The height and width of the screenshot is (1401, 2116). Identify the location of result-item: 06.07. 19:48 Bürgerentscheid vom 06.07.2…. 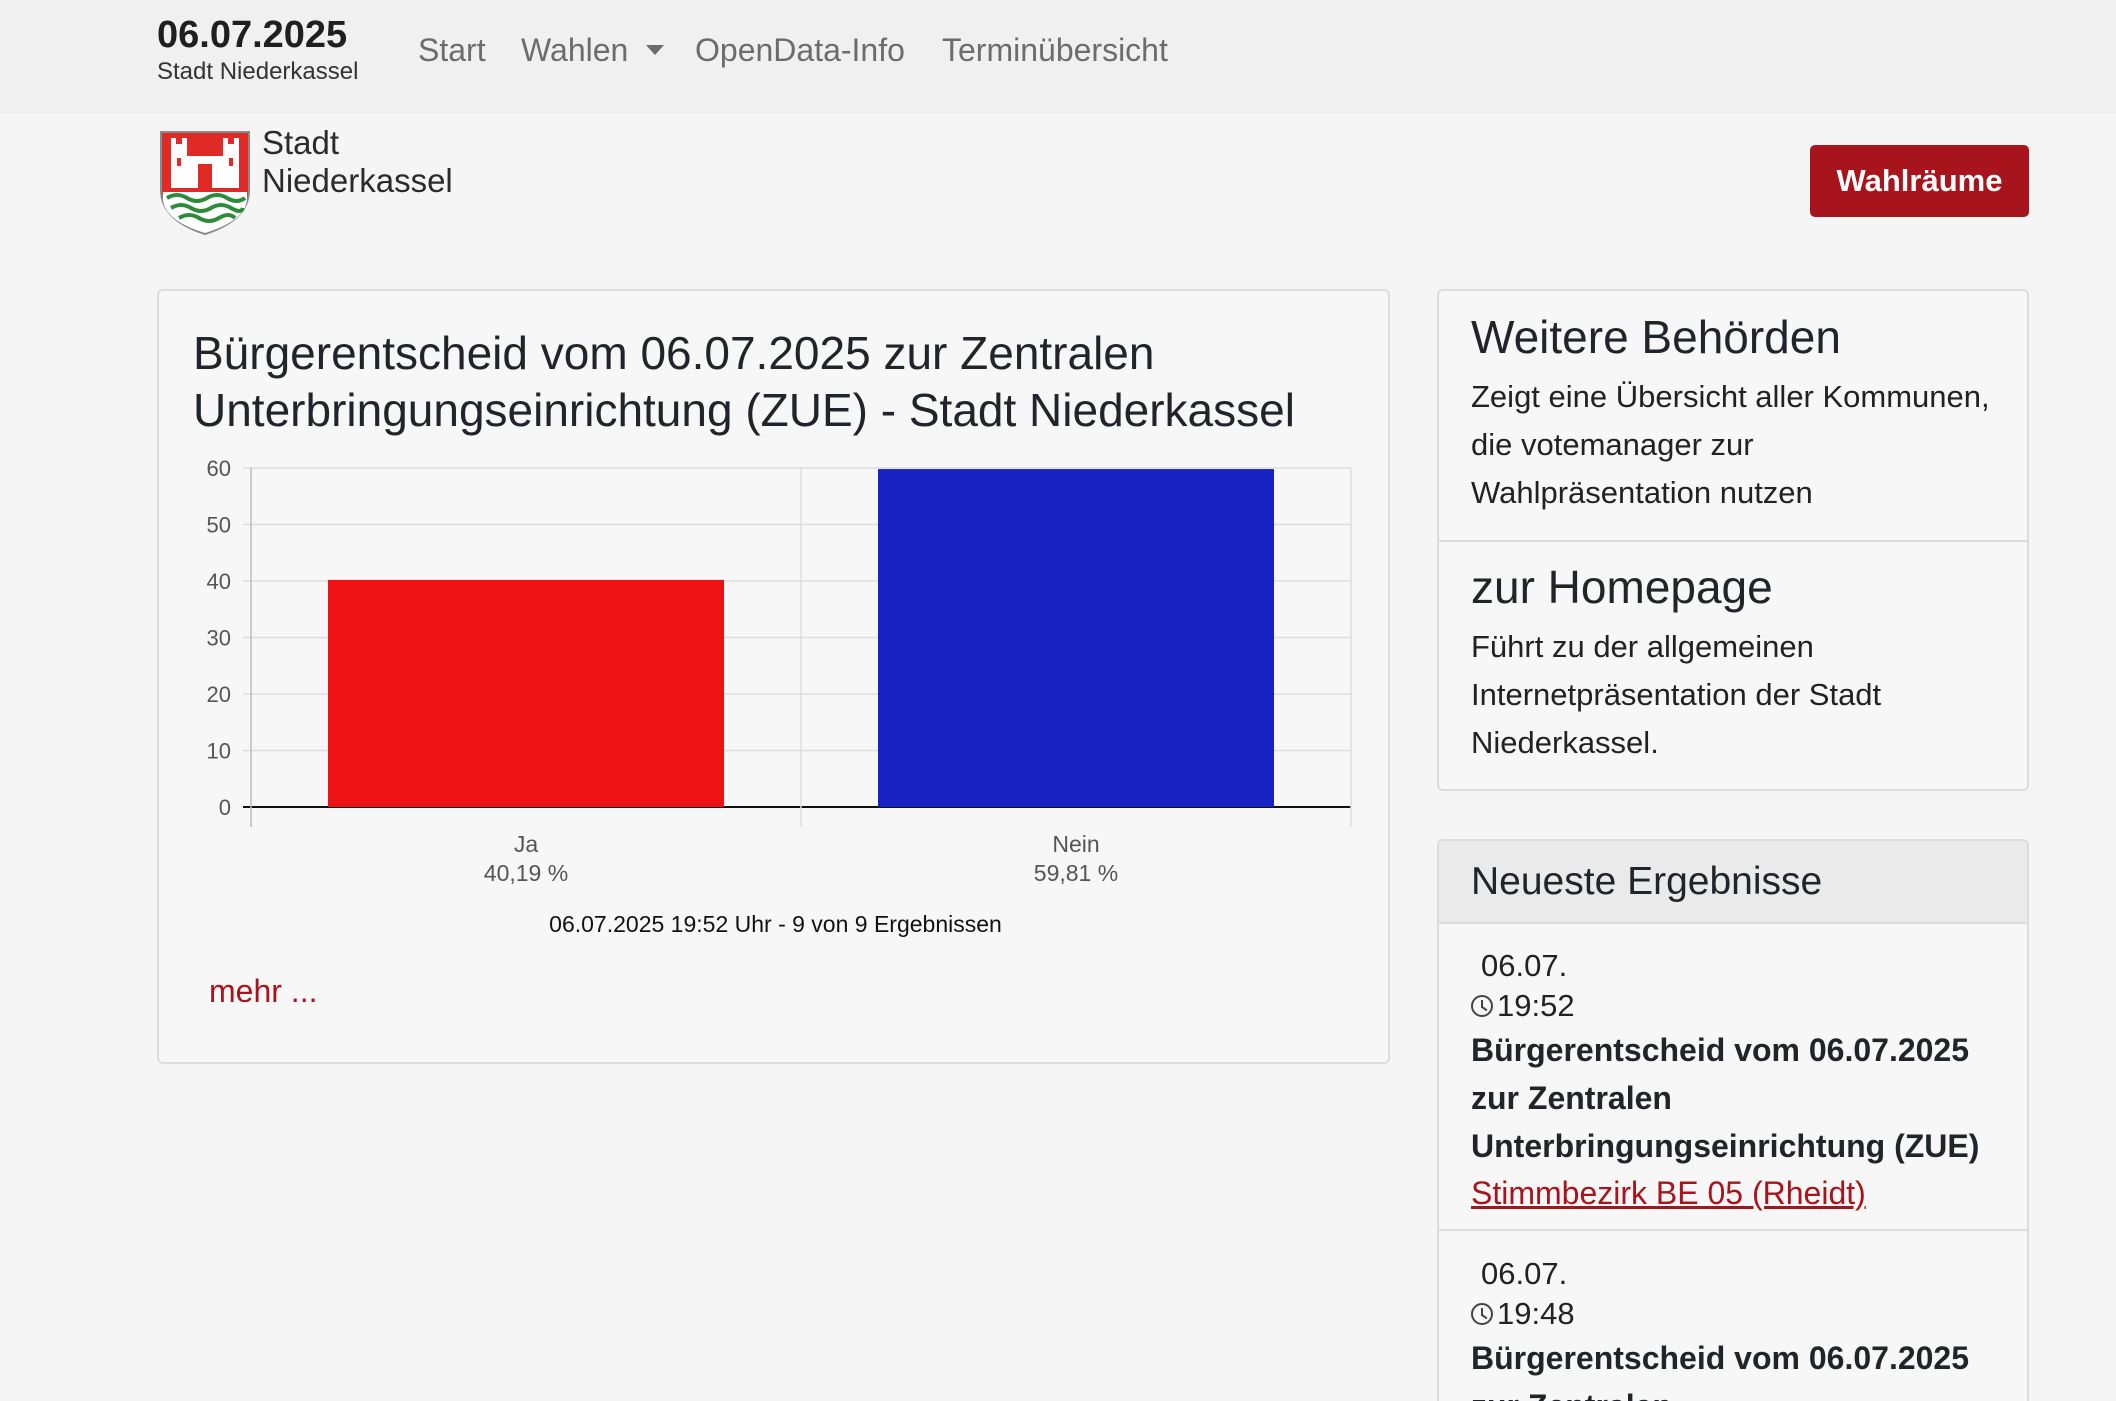
(1733, 1327).